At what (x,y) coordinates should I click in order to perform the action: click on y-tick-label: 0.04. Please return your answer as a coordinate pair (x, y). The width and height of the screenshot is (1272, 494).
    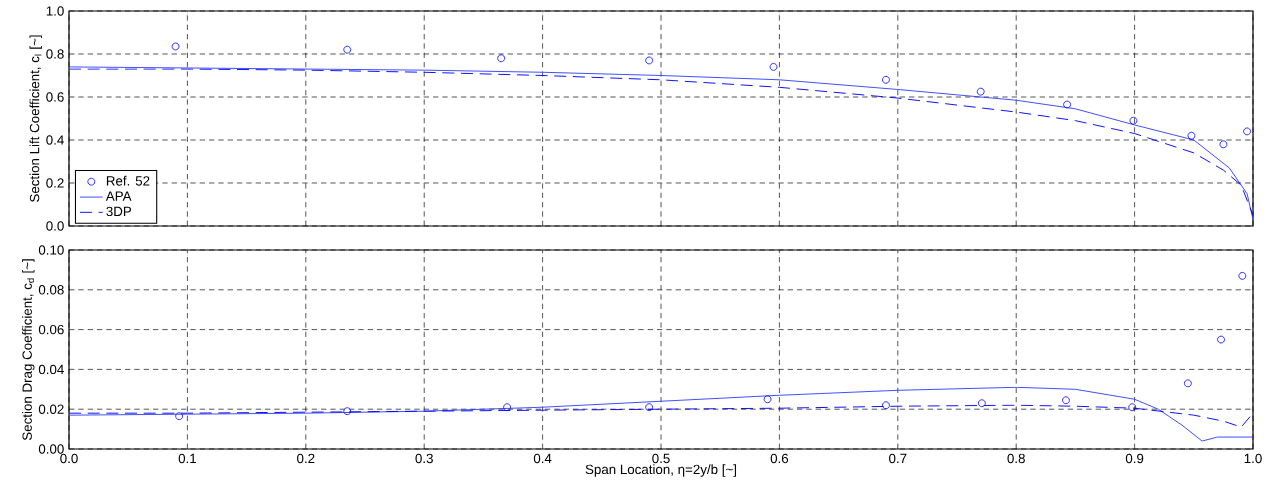
    Looking at the image, I should click on (51, 369).